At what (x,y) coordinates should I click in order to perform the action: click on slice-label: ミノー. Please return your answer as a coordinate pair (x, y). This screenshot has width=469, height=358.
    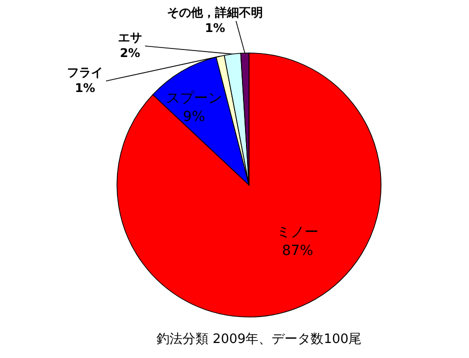
    Looking at the image, I should click on (297, 232).